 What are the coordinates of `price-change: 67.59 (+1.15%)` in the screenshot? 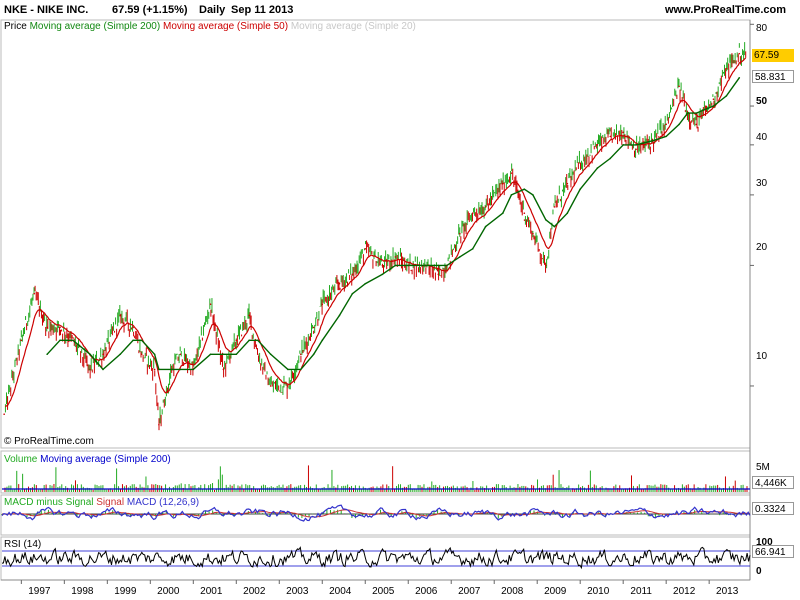 It's located at (150, 10).